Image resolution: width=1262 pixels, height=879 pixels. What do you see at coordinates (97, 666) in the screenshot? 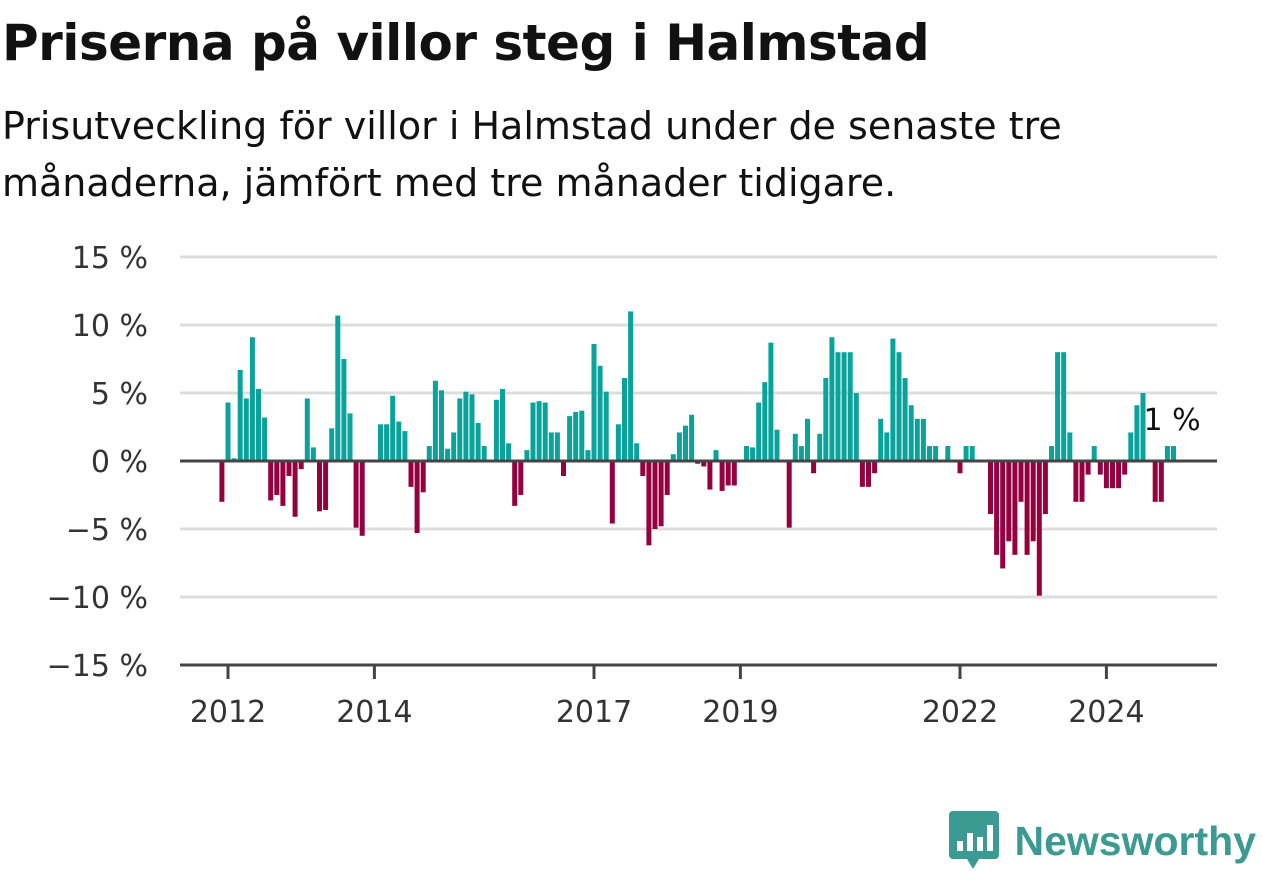
I see `y-tick-label: −15 %` at bounding box center [97, 666].